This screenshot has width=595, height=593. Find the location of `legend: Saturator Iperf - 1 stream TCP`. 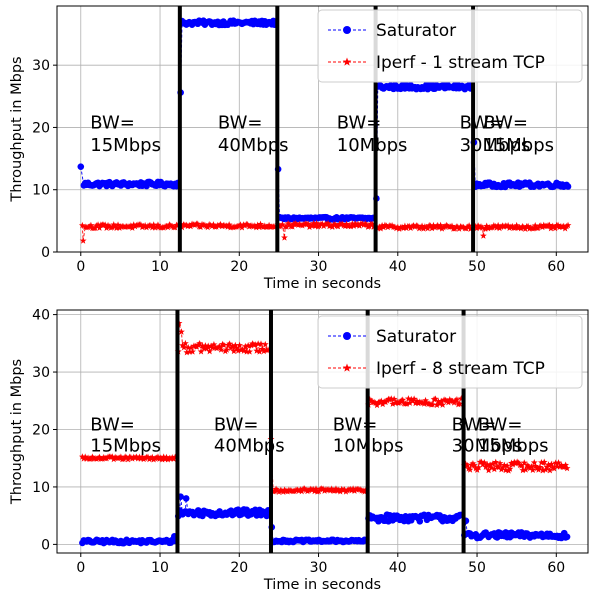

legend: Saturator Iperf - 1 stream TCP is located at coordinates (450, 46).